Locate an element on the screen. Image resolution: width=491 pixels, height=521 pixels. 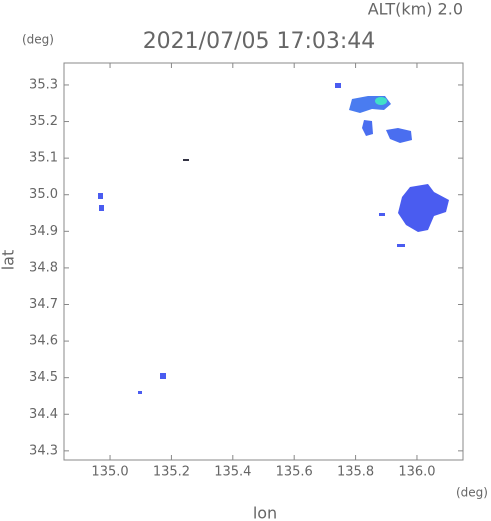
x-unit: (deg) is located at coordinates (472, 493).